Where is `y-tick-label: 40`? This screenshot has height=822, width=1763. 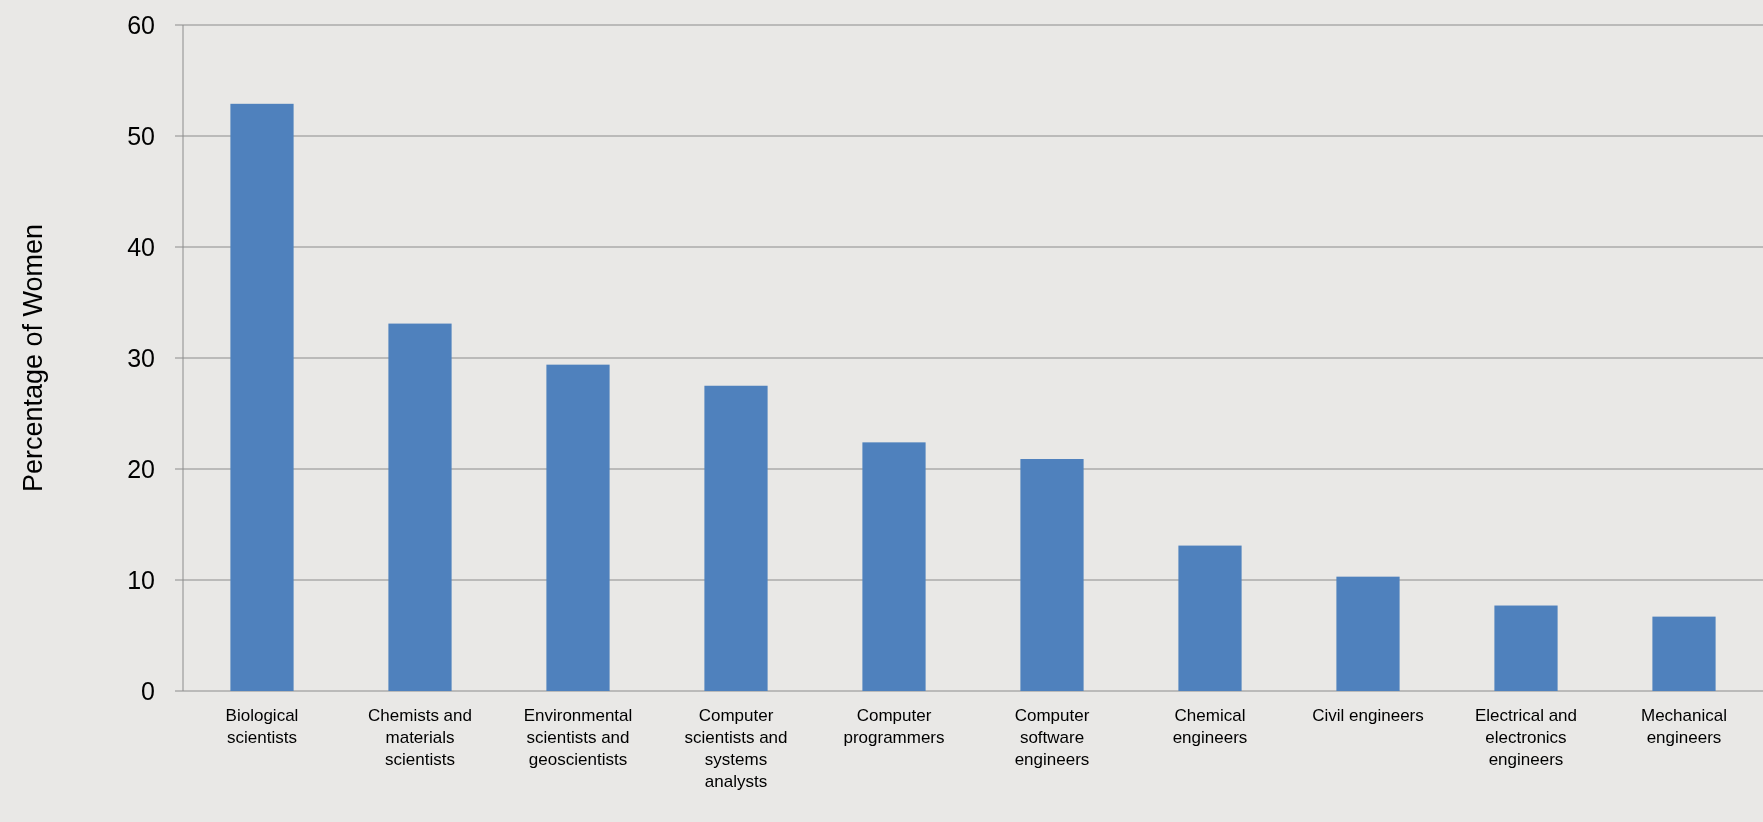
y-tick-label: 40 is located at coordinates (141, 246).